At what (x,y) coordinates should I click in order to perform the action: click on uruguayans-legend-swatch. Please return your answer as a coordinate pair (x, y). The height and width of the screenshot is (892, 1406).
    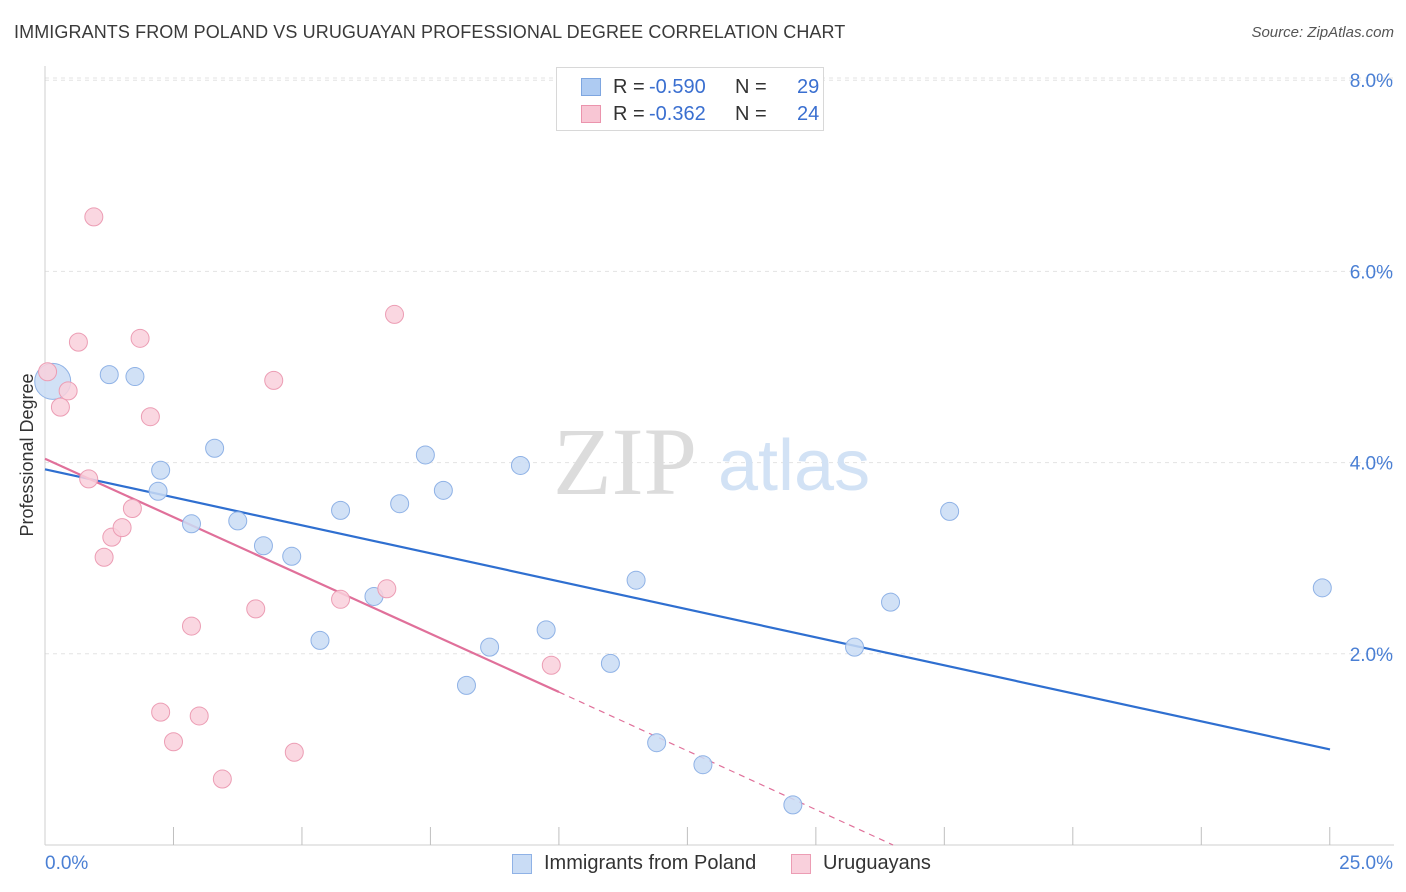
    Looking at the image, I should click on (801, 864).